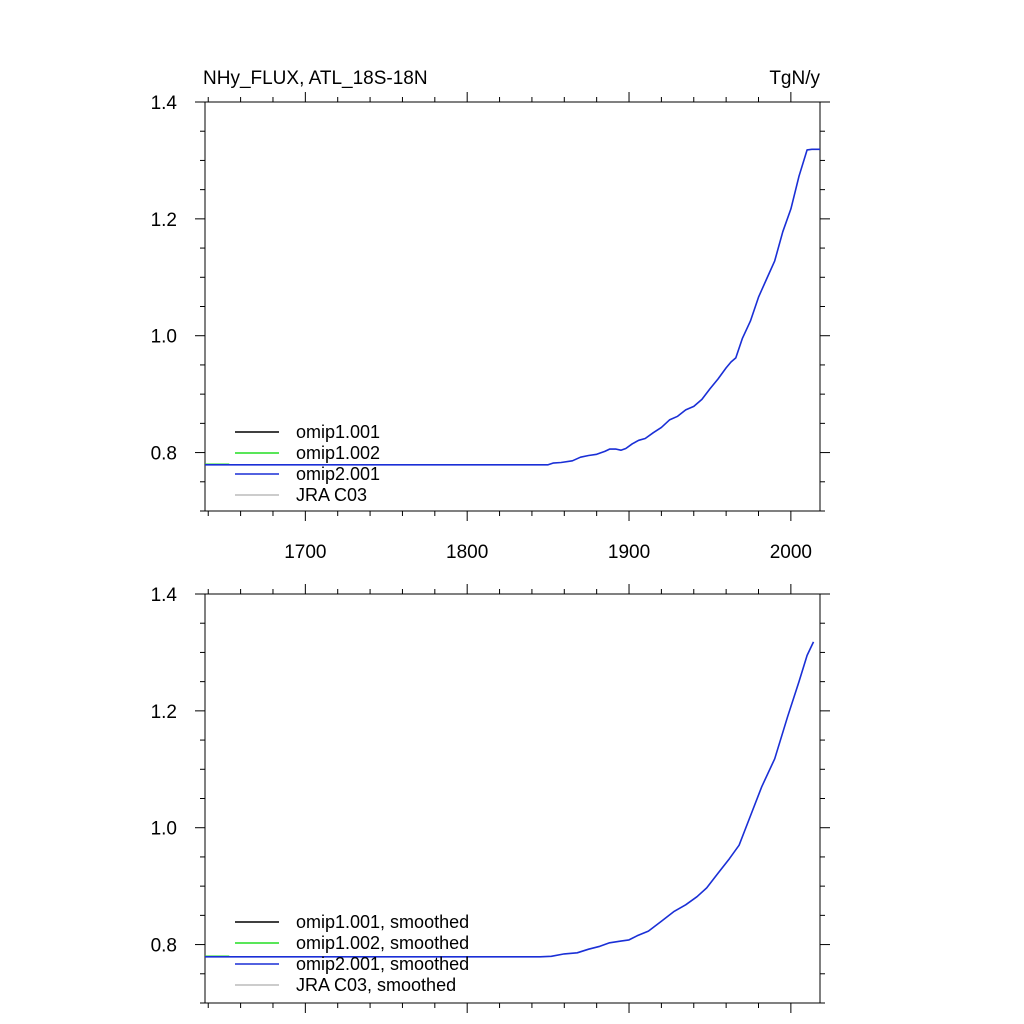 This screenshot has height=1024, width=1024. What do you see at coordinates (791, 552) in the screenshot?
I see `x-tick-label: 2000` at bounding box center [791, 552].